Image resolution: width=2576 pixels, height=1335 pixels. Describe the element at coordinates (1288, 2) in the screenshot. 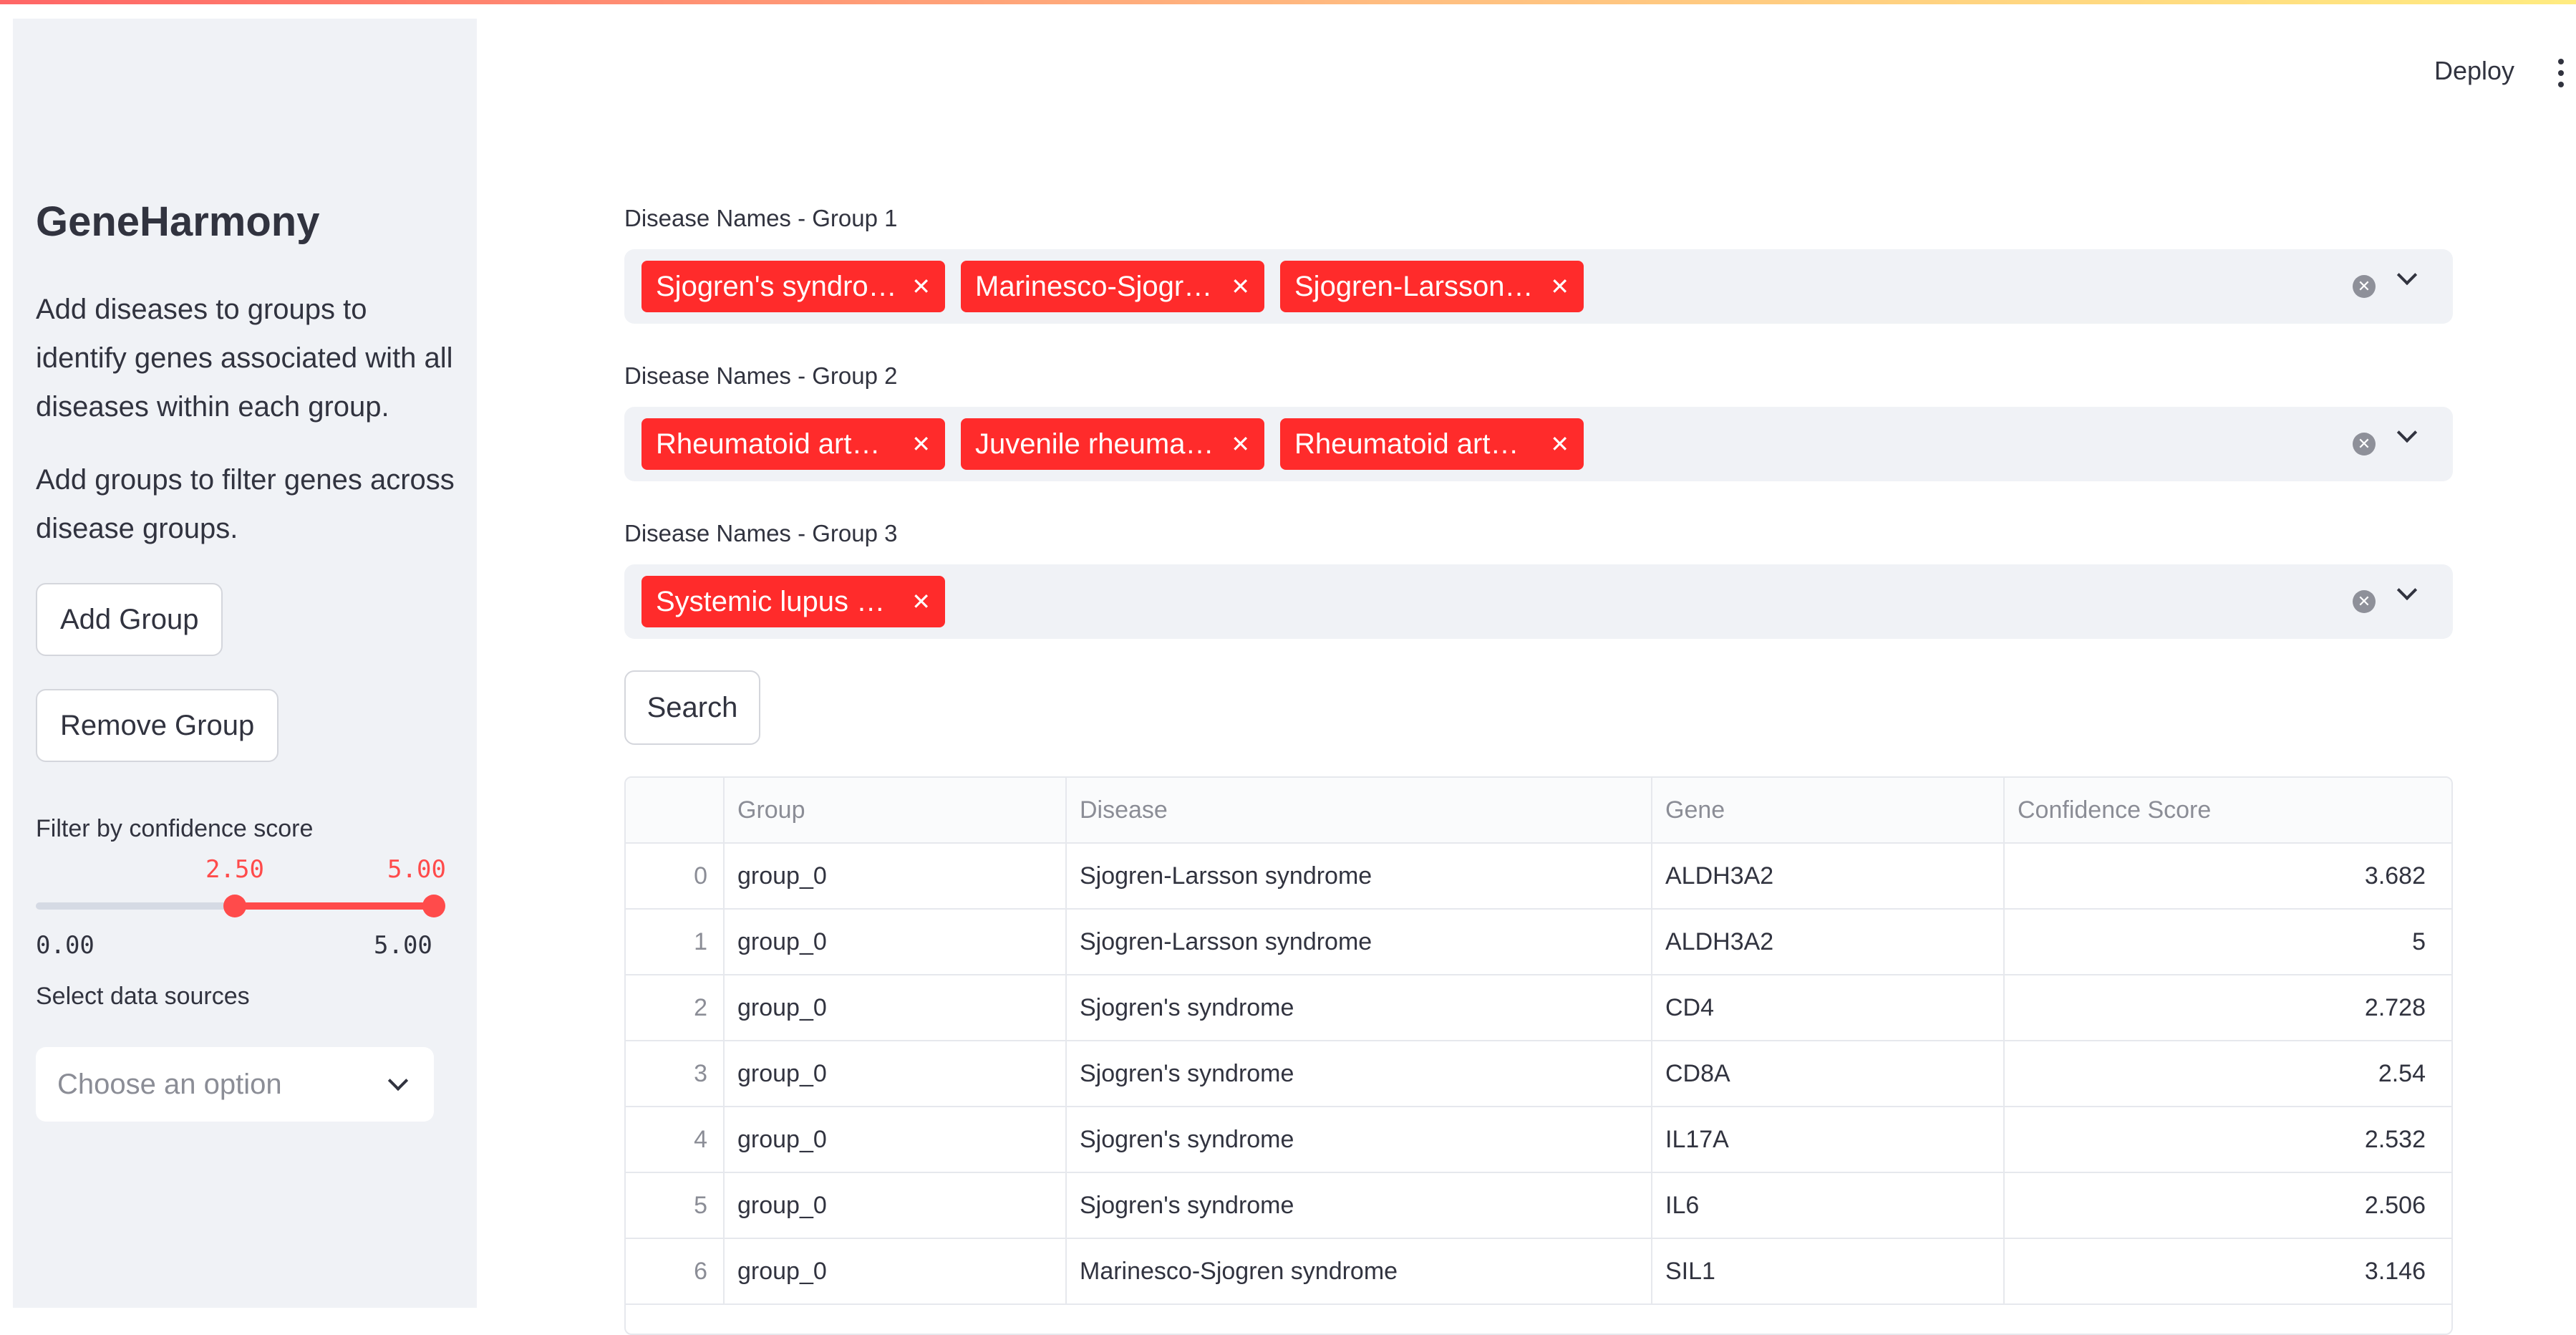

I see `top-decoration-bar` at that location.